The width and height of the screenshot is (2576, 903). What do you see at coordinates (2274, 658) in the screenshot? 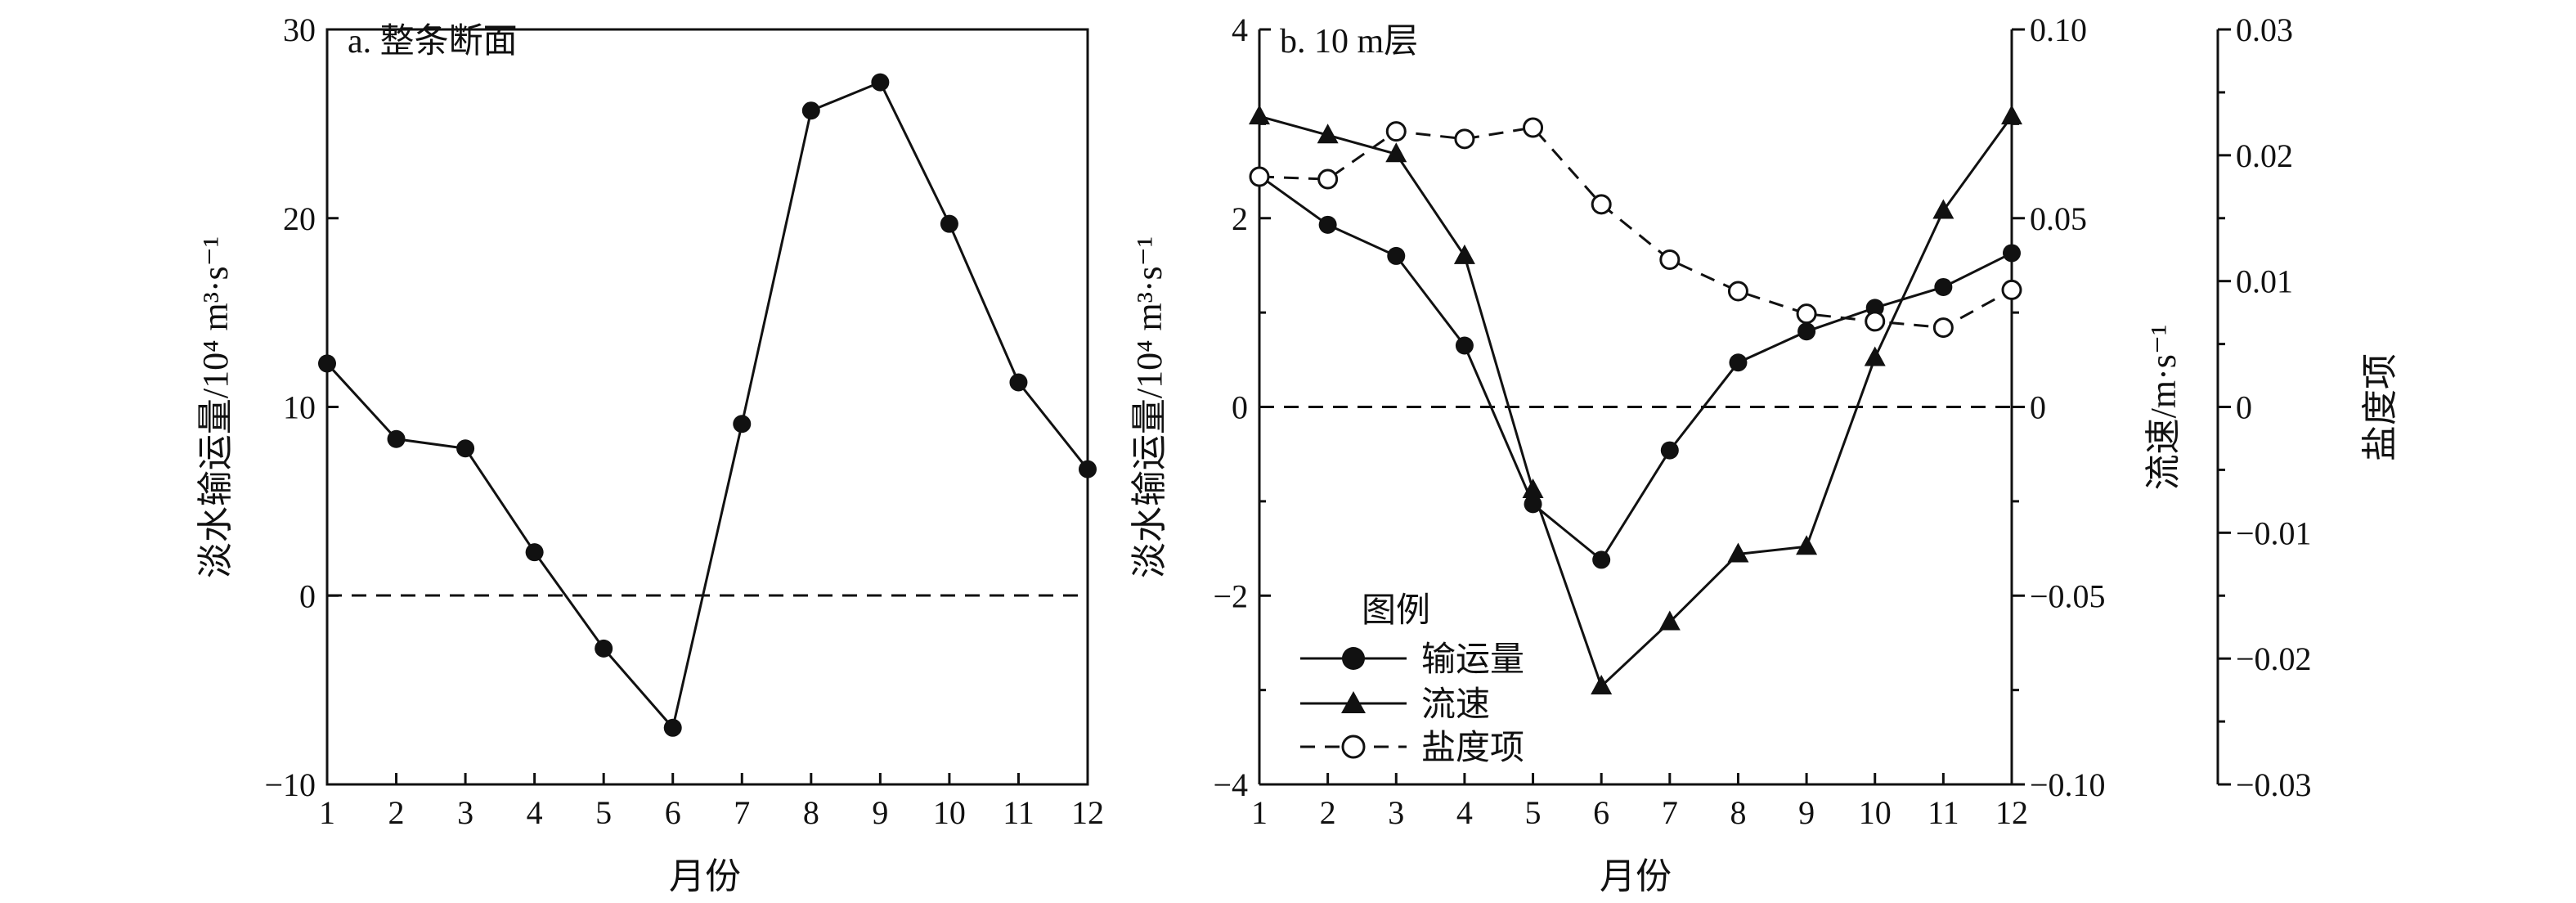
I see `panel-b-salinity-tick-label: −0.02` at bounding box center [2274, 658].